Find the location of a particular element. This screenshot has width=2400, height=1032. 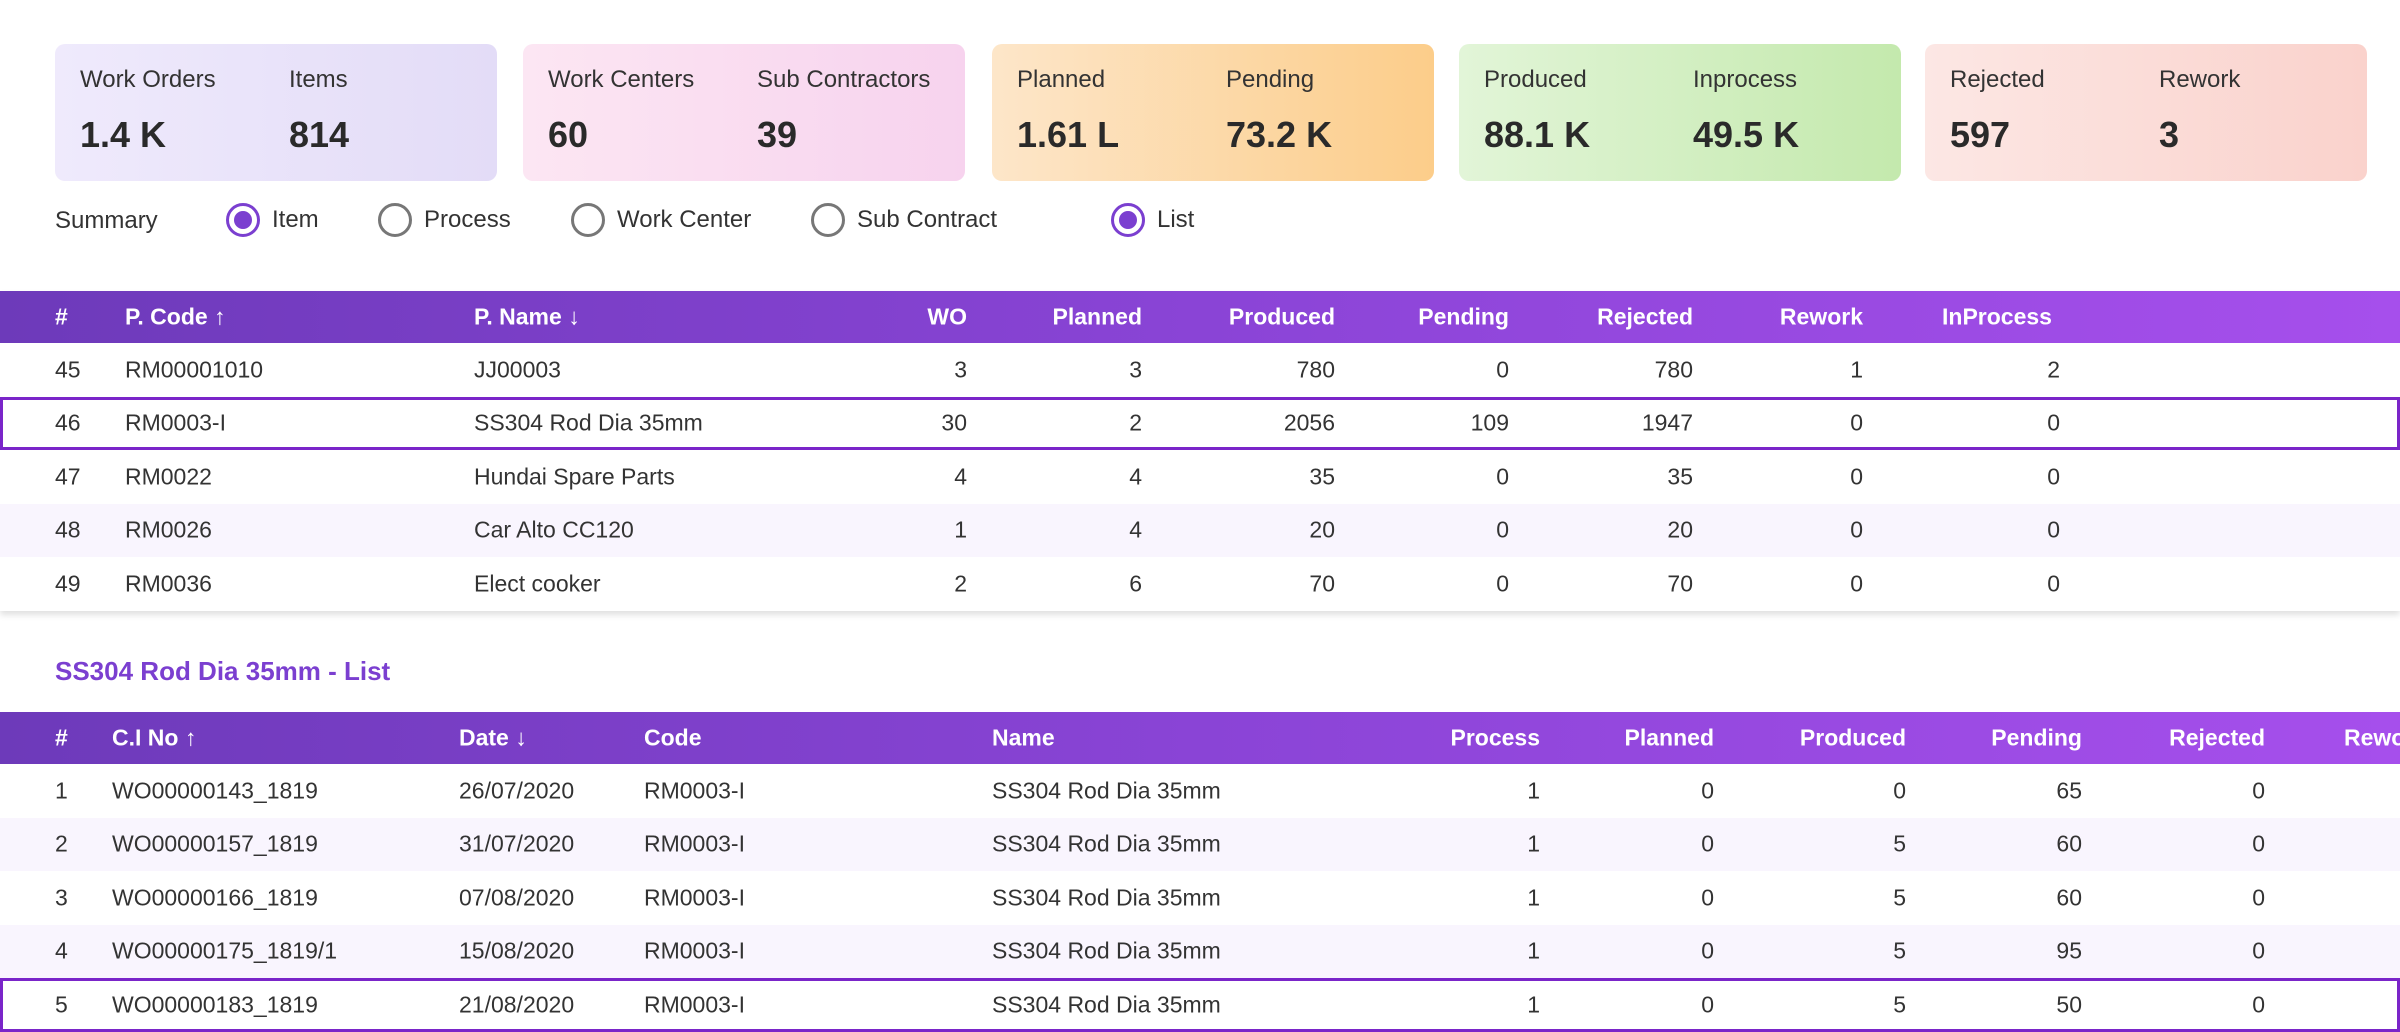

table-cell: RM0026 is located at coordinates (168, 529).